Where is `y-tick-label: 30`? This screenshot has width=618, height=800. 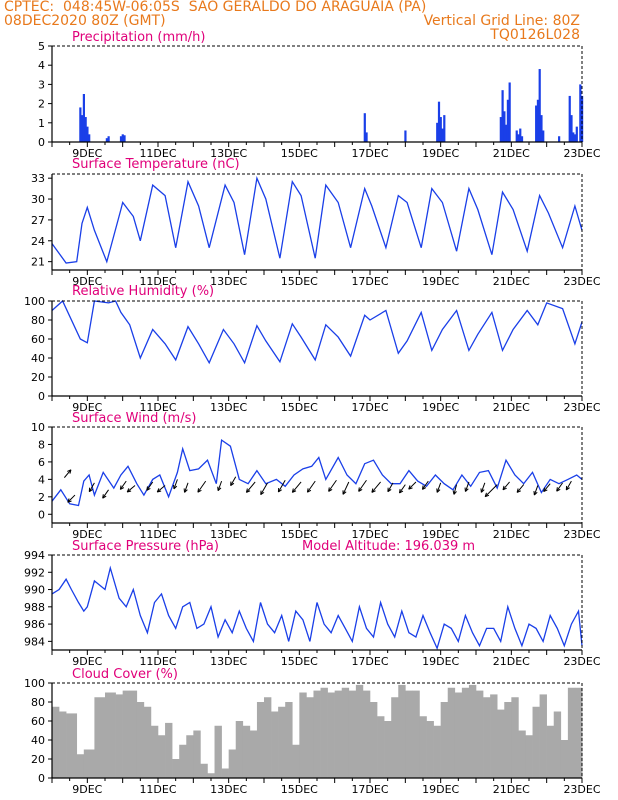 y-tick-label: 30 is located at coordinates (38, 199).